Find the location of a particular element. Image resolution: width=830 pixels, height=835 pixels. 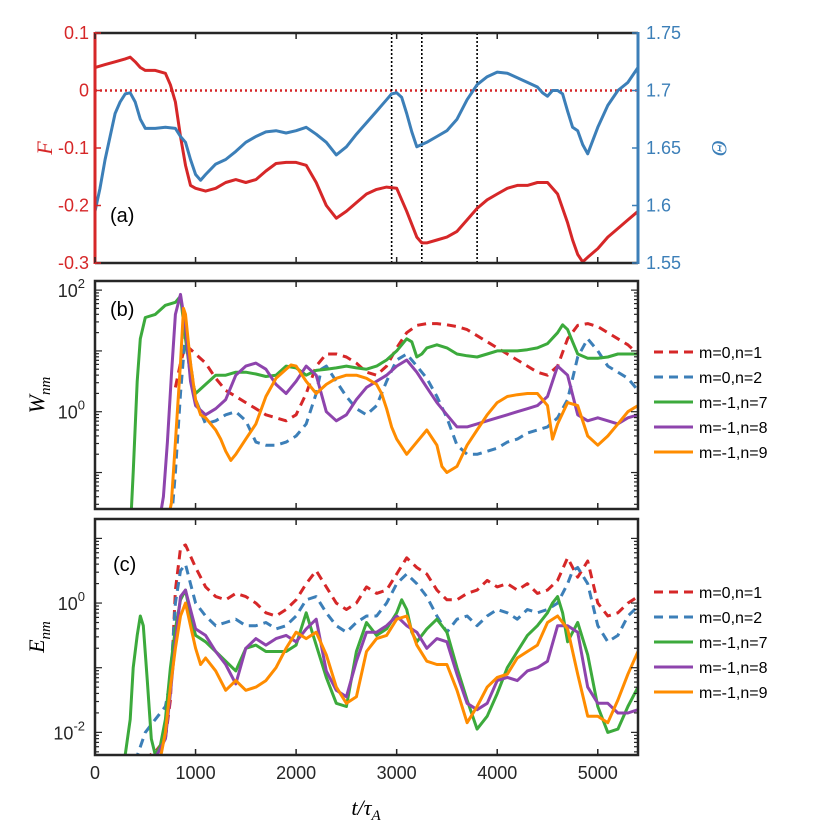

legend-c: m=0,n=1 m=0,n=2 m=-1,n=7 m=-1,n=8 m=-1,n=9 is located at coordinates (711, 643).